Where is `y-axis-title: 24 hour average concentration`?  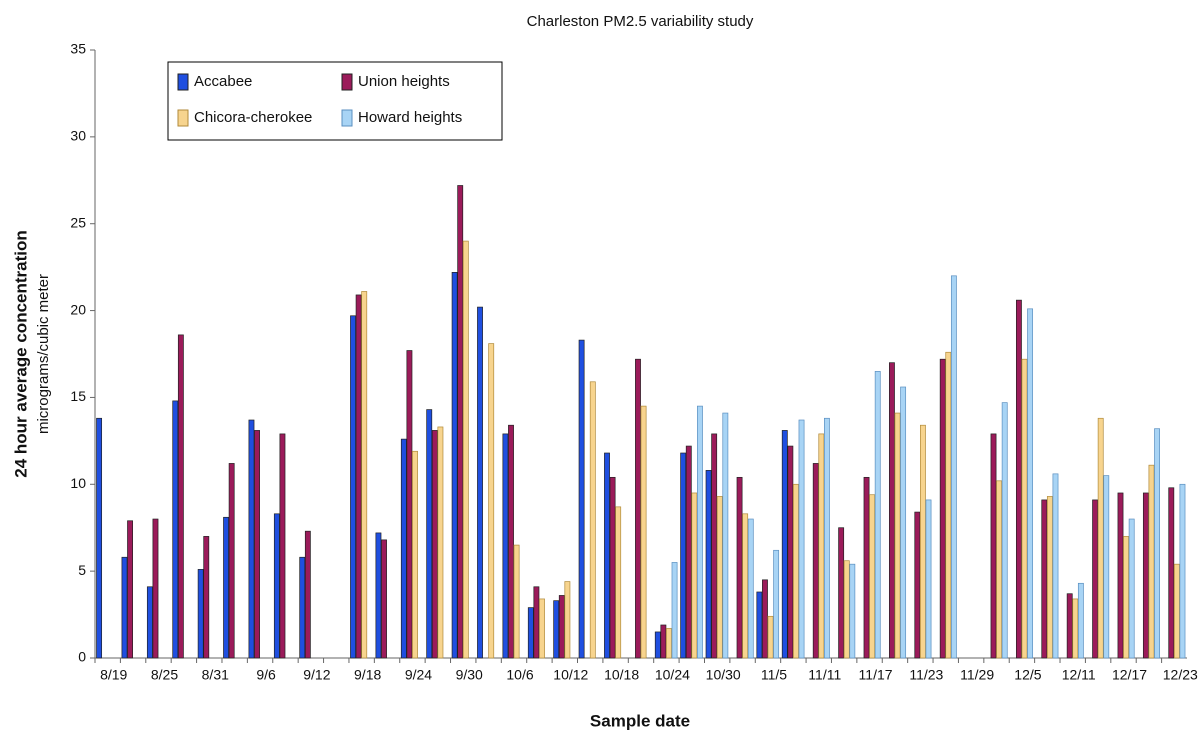 y-axis-title: 24 hour average concentration is located at coordinates (20, 354).